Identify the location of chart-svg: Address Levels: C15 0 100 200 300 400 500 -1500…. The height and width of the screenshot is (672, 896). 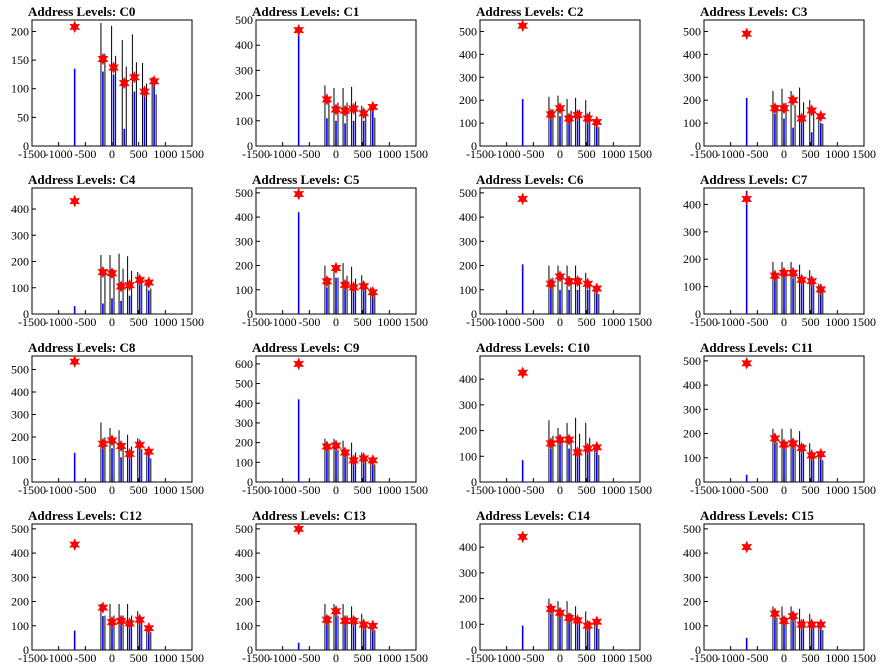
(779, 586).